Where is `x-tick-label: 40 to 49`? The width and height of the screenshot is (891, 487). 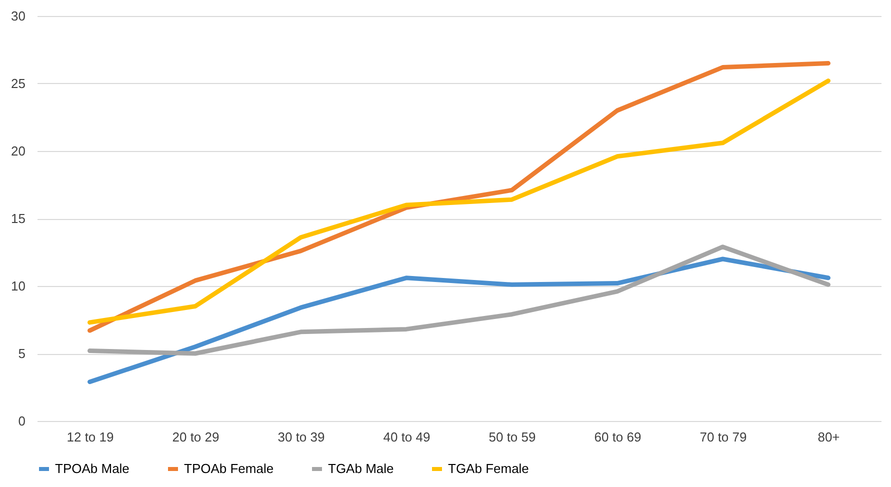 x-tick-label: 40 to 49 is located at coordinates (406, 437).